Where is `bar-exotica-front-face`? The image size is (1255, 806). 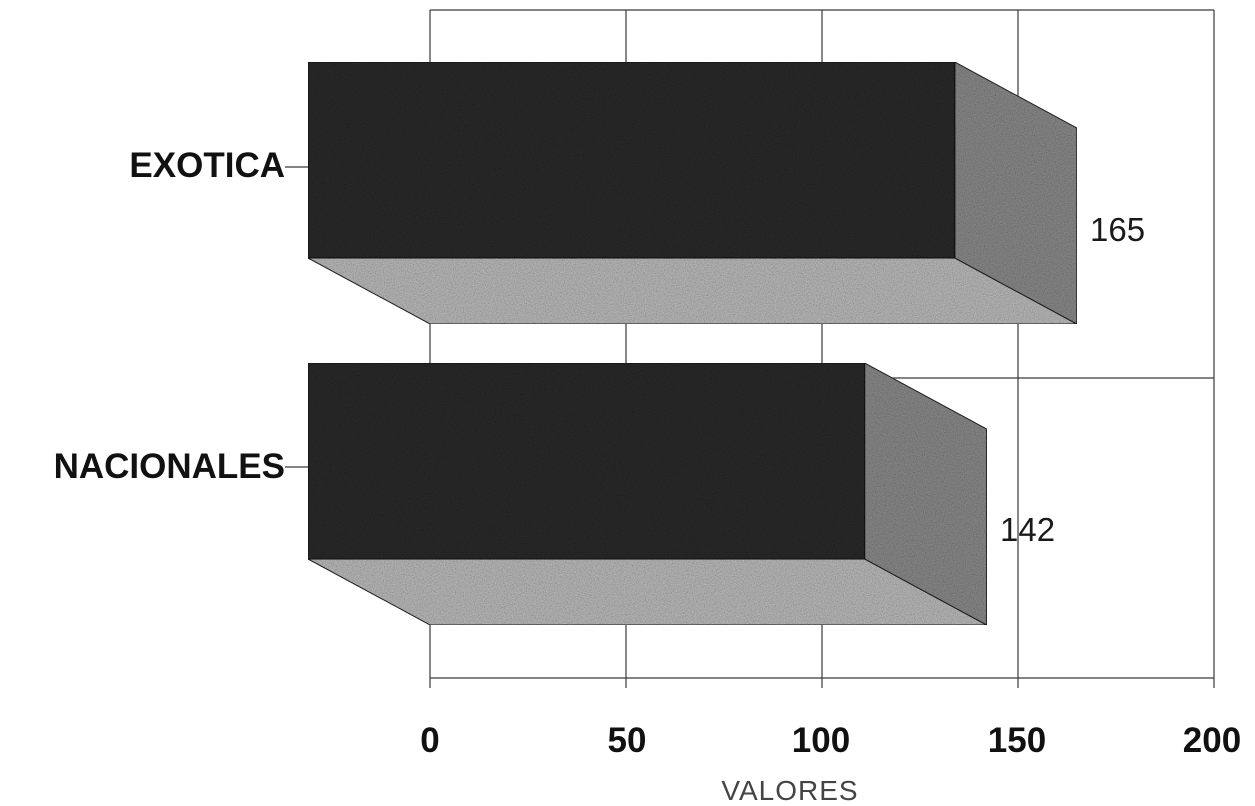
bar-exotica-front-face is located at coordinates (631, 160).